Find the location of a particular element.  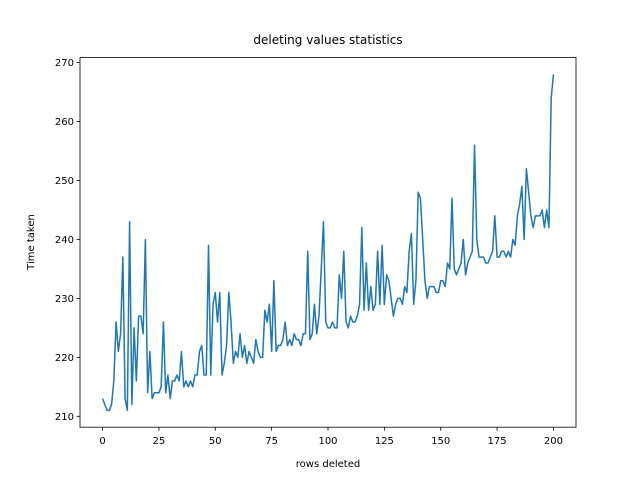

x-tick-label: 25 is located at coordinates (159, 441).